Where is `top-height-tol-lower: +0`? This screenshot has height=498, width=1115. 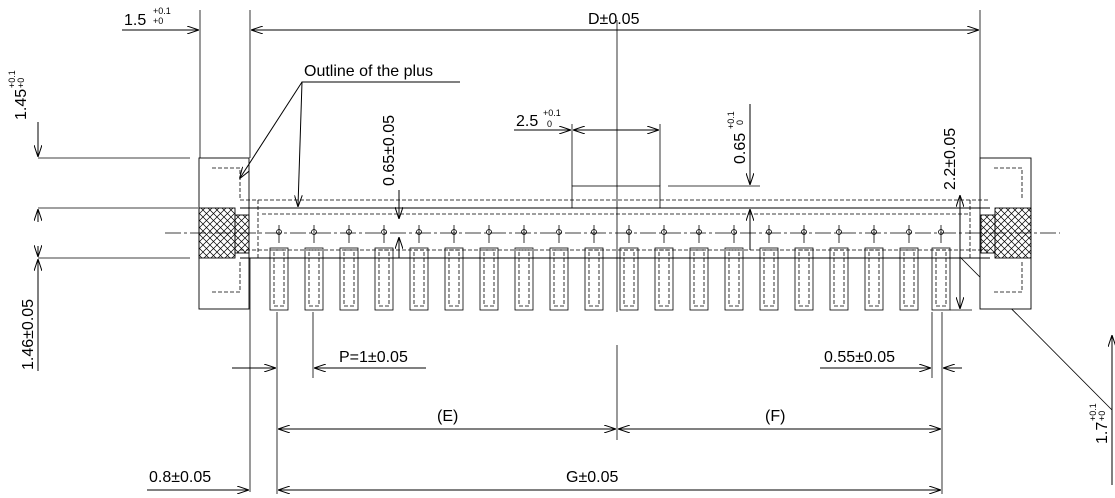 top-height-tol-lower: +0 is located at coordinates (21, 83).